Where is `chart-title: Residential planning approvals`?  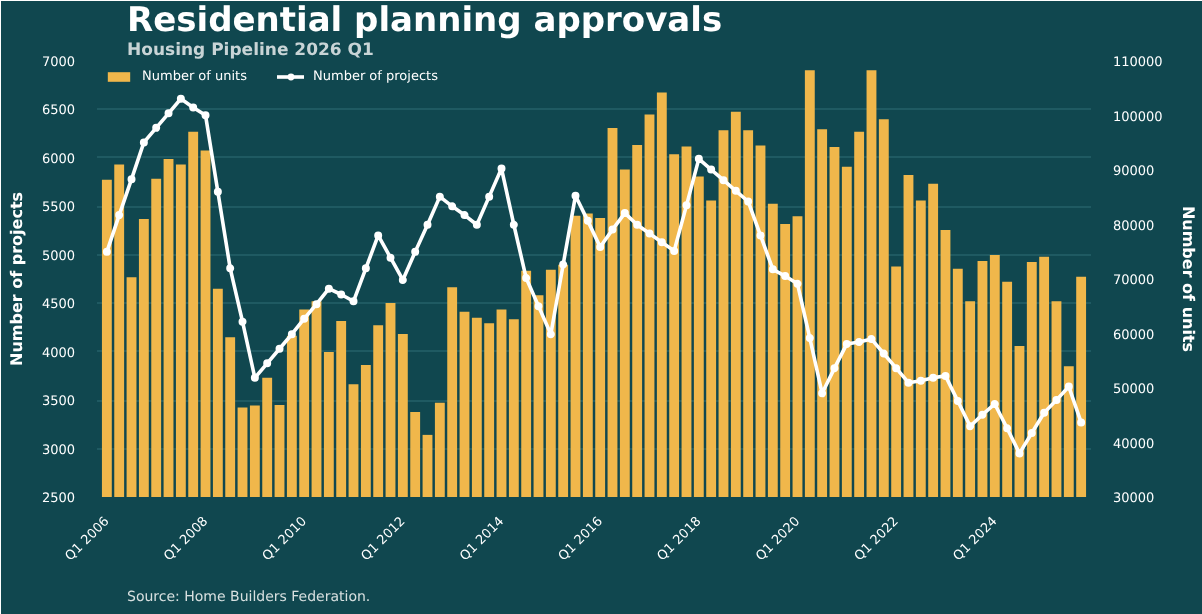 chart-title: Residential planning approvals is located at coordinates (425, 21).